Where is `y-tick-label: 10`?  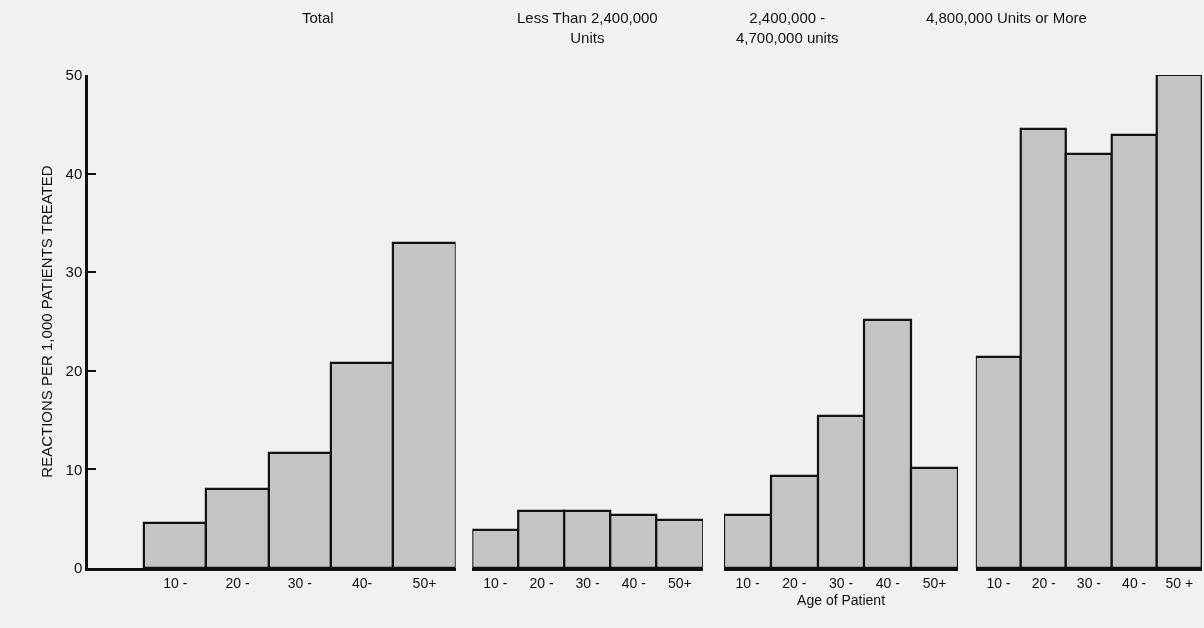 y-tick-label: 10 is located at coordinates (74, 469).